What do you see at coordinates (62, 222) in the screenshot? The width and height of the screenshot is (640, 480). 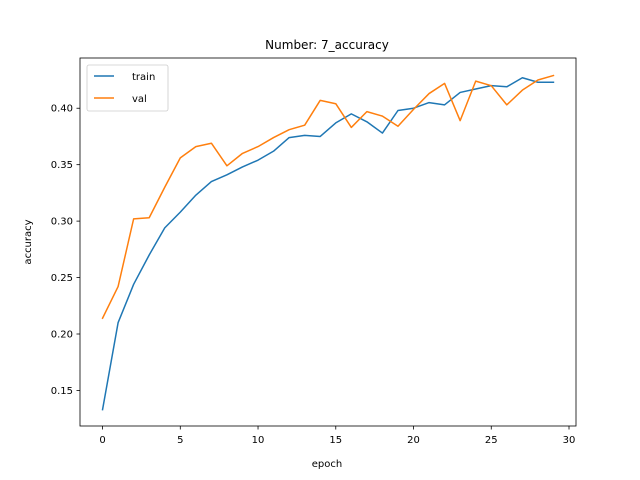 I see `y-tick-label: 0.30` at bounding box center [62, 222].